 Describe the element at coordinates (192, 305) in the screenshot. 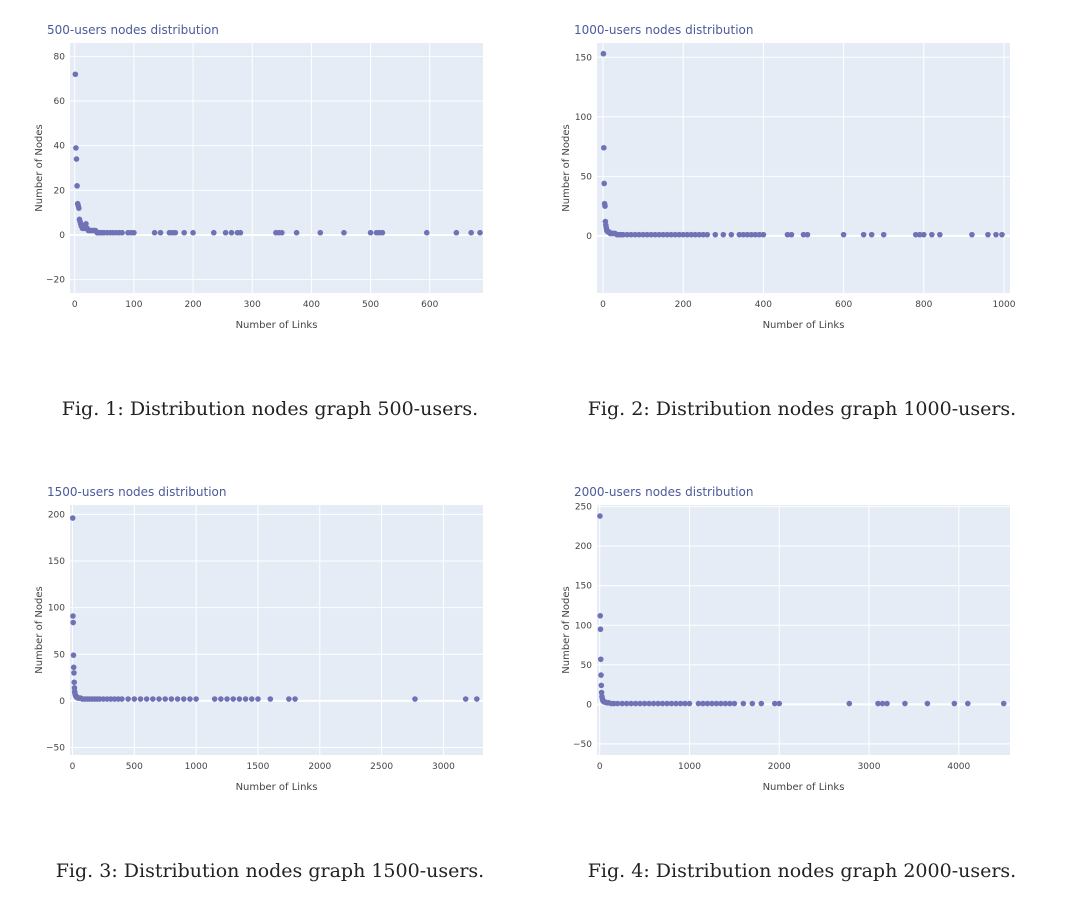

I see `x-tick-label: 200` at that location.